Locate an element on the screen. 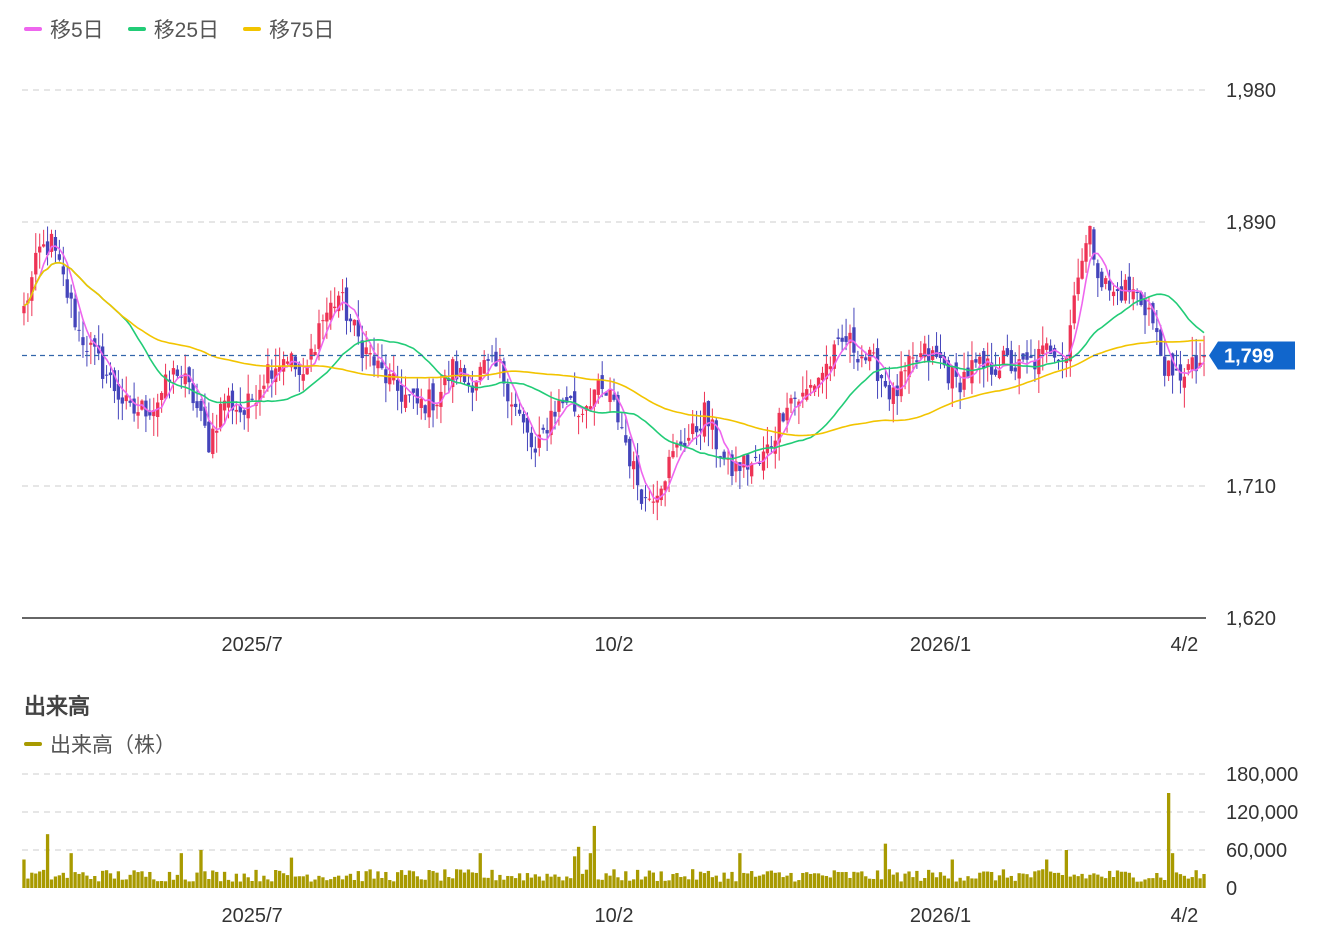 The image size is (1326, 936). volume-panel-title: 出来高 is located at coordinates (57, 706).